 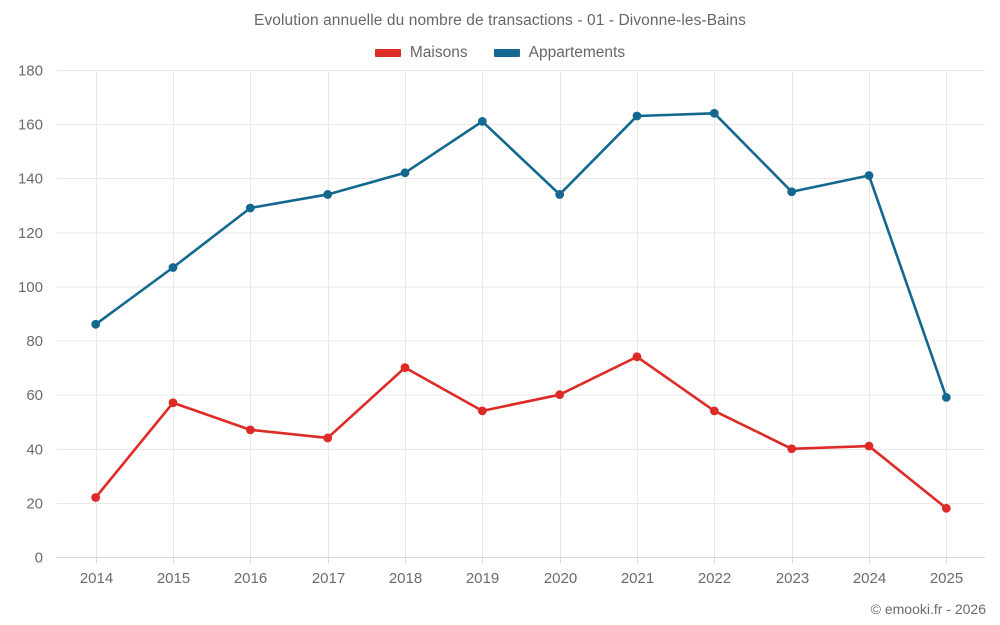 I want to click on x-axis-tick-label: 2015, so click(x=173, y=578).